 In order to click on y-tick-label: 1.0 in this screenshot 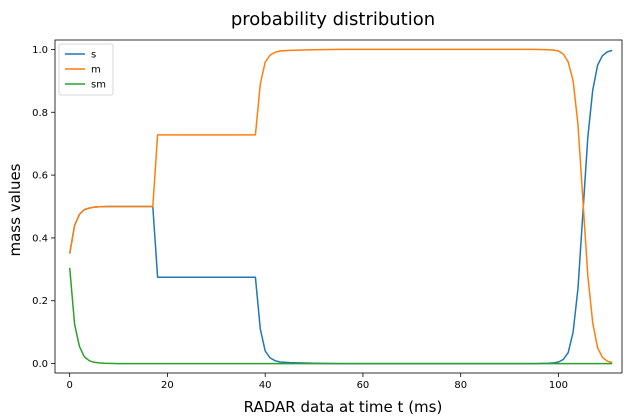, I will do `click(40, 50)`.